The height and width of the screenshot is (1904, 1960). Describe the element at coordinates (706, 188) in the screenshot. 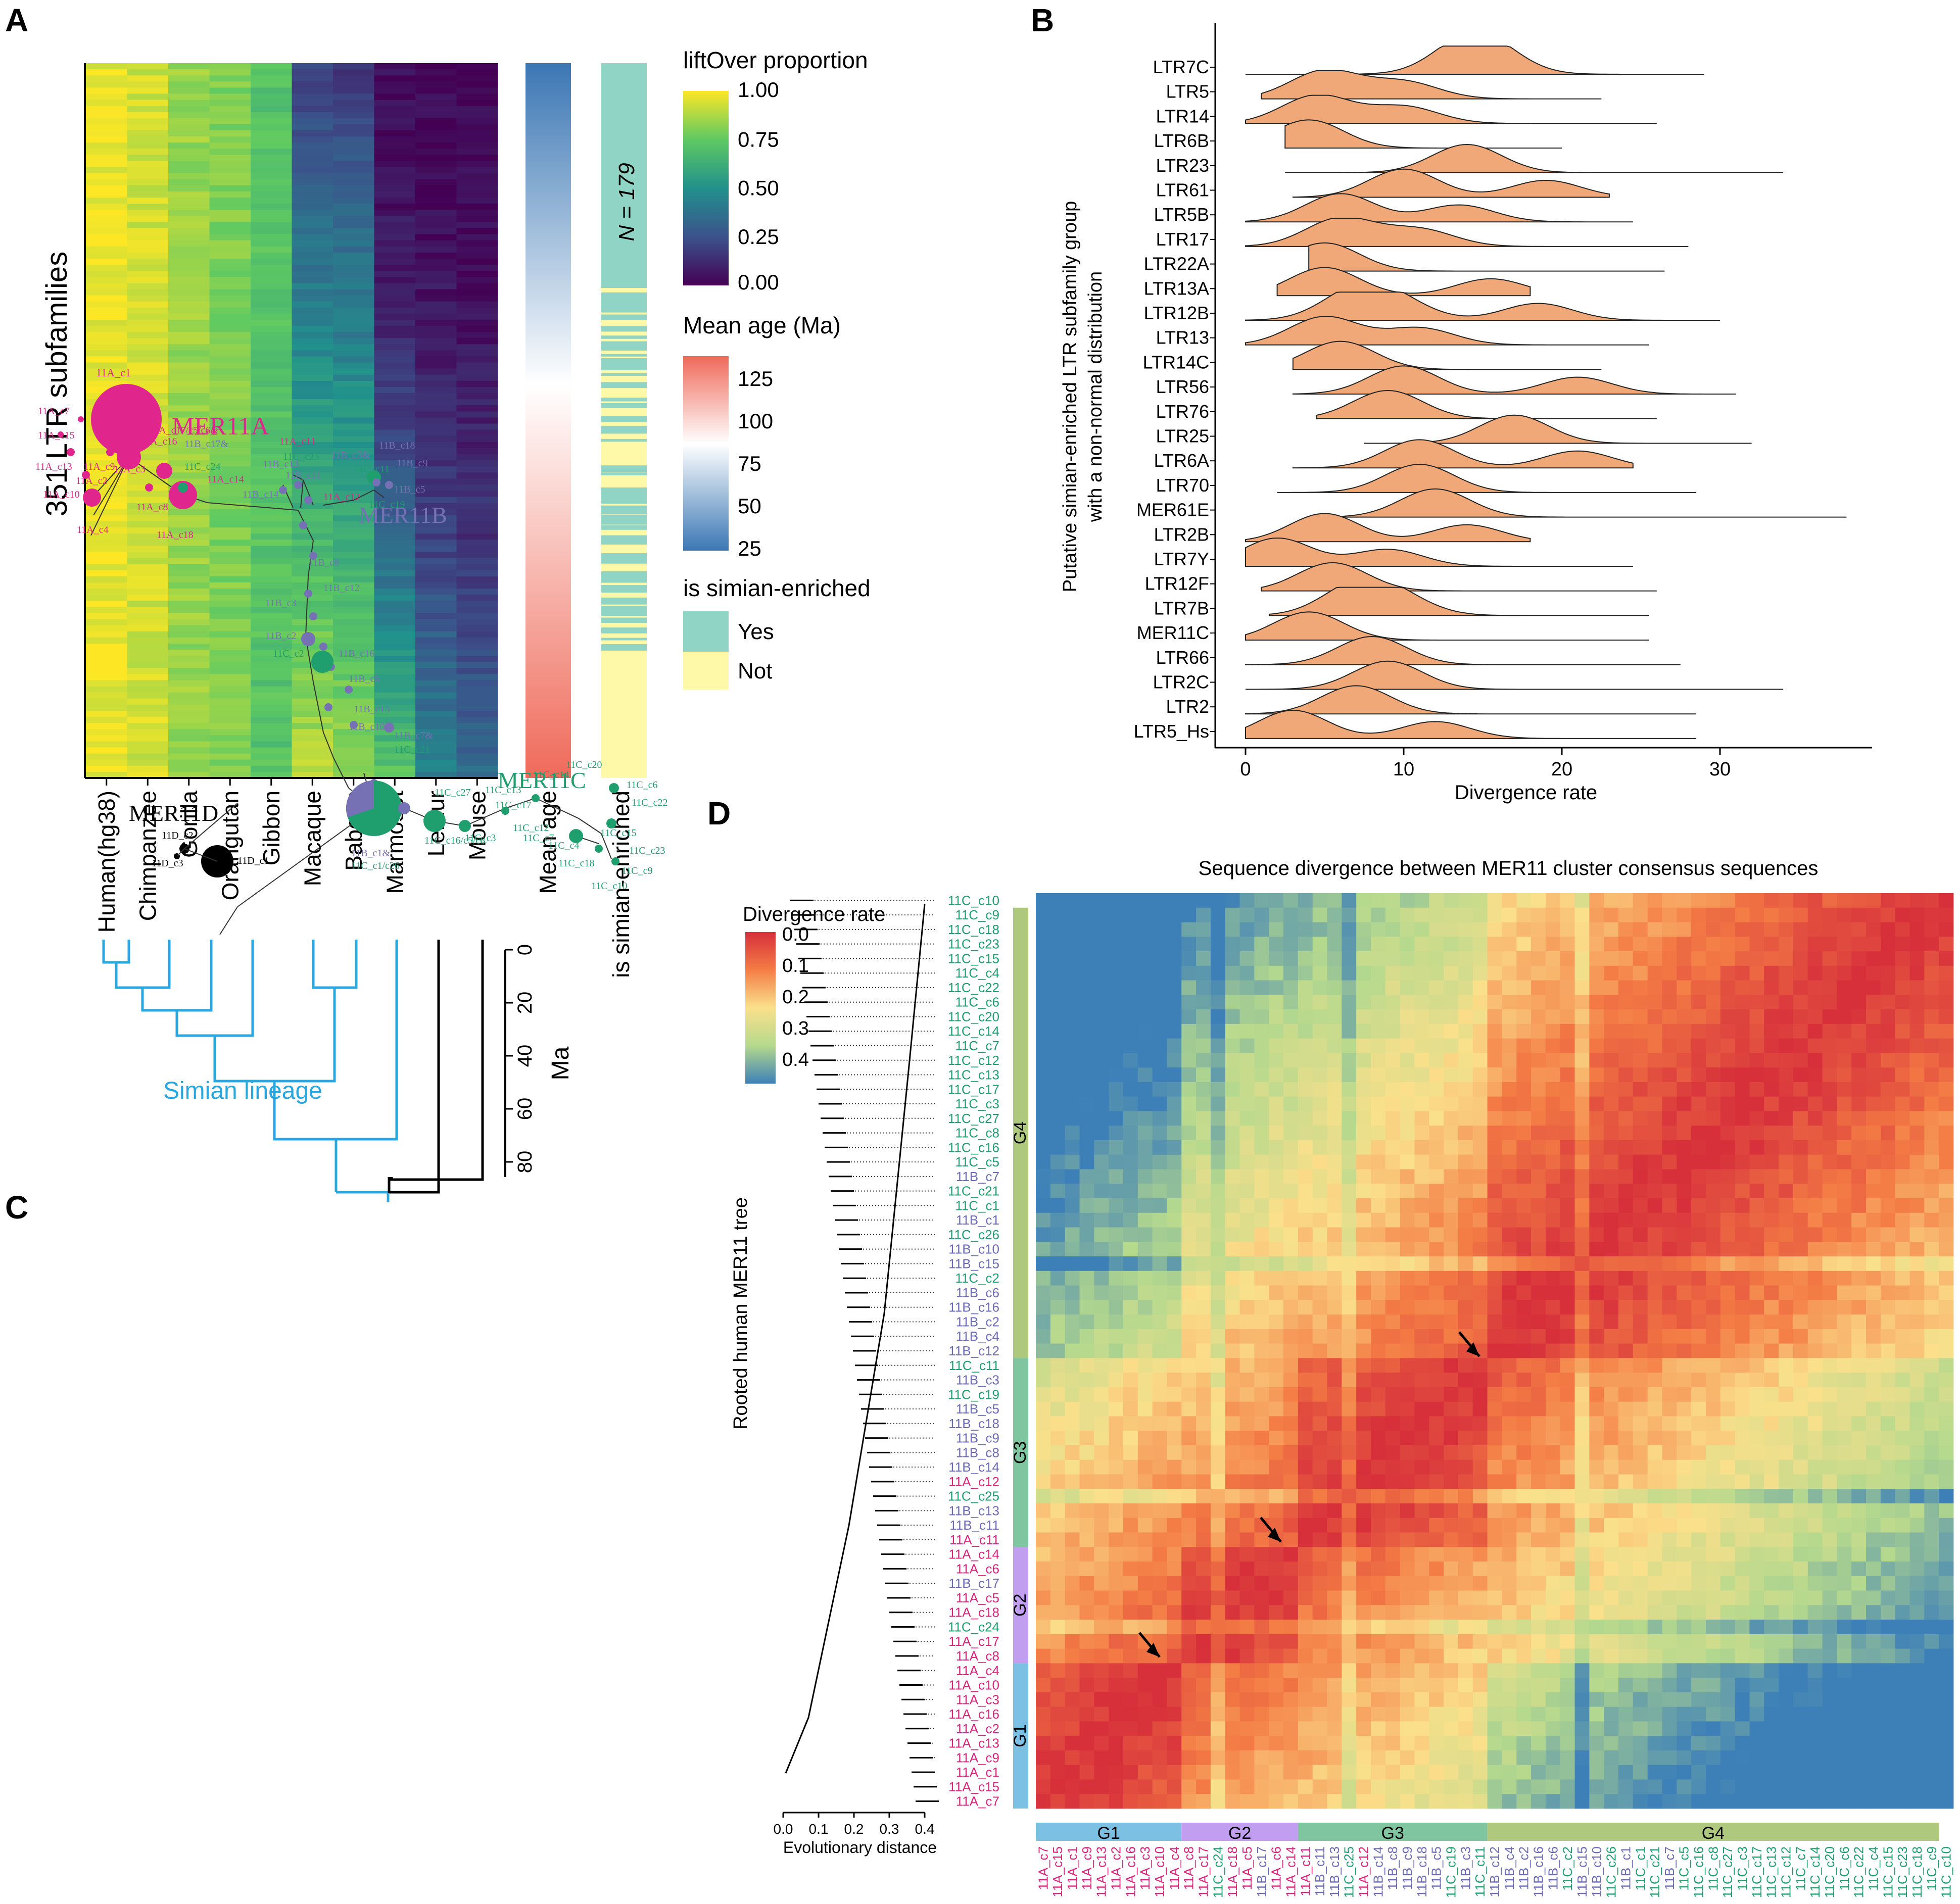

I see `liftover-colorbar` at that location.